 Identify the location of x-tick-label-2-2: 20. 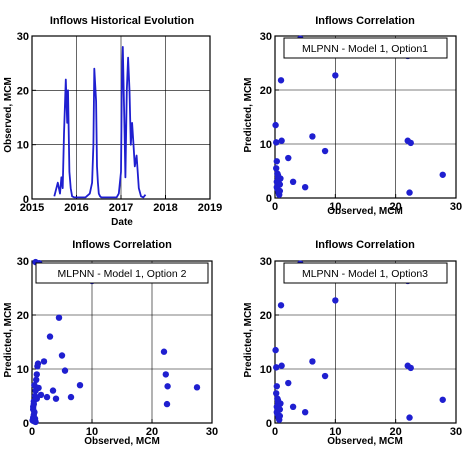
(396, 207).